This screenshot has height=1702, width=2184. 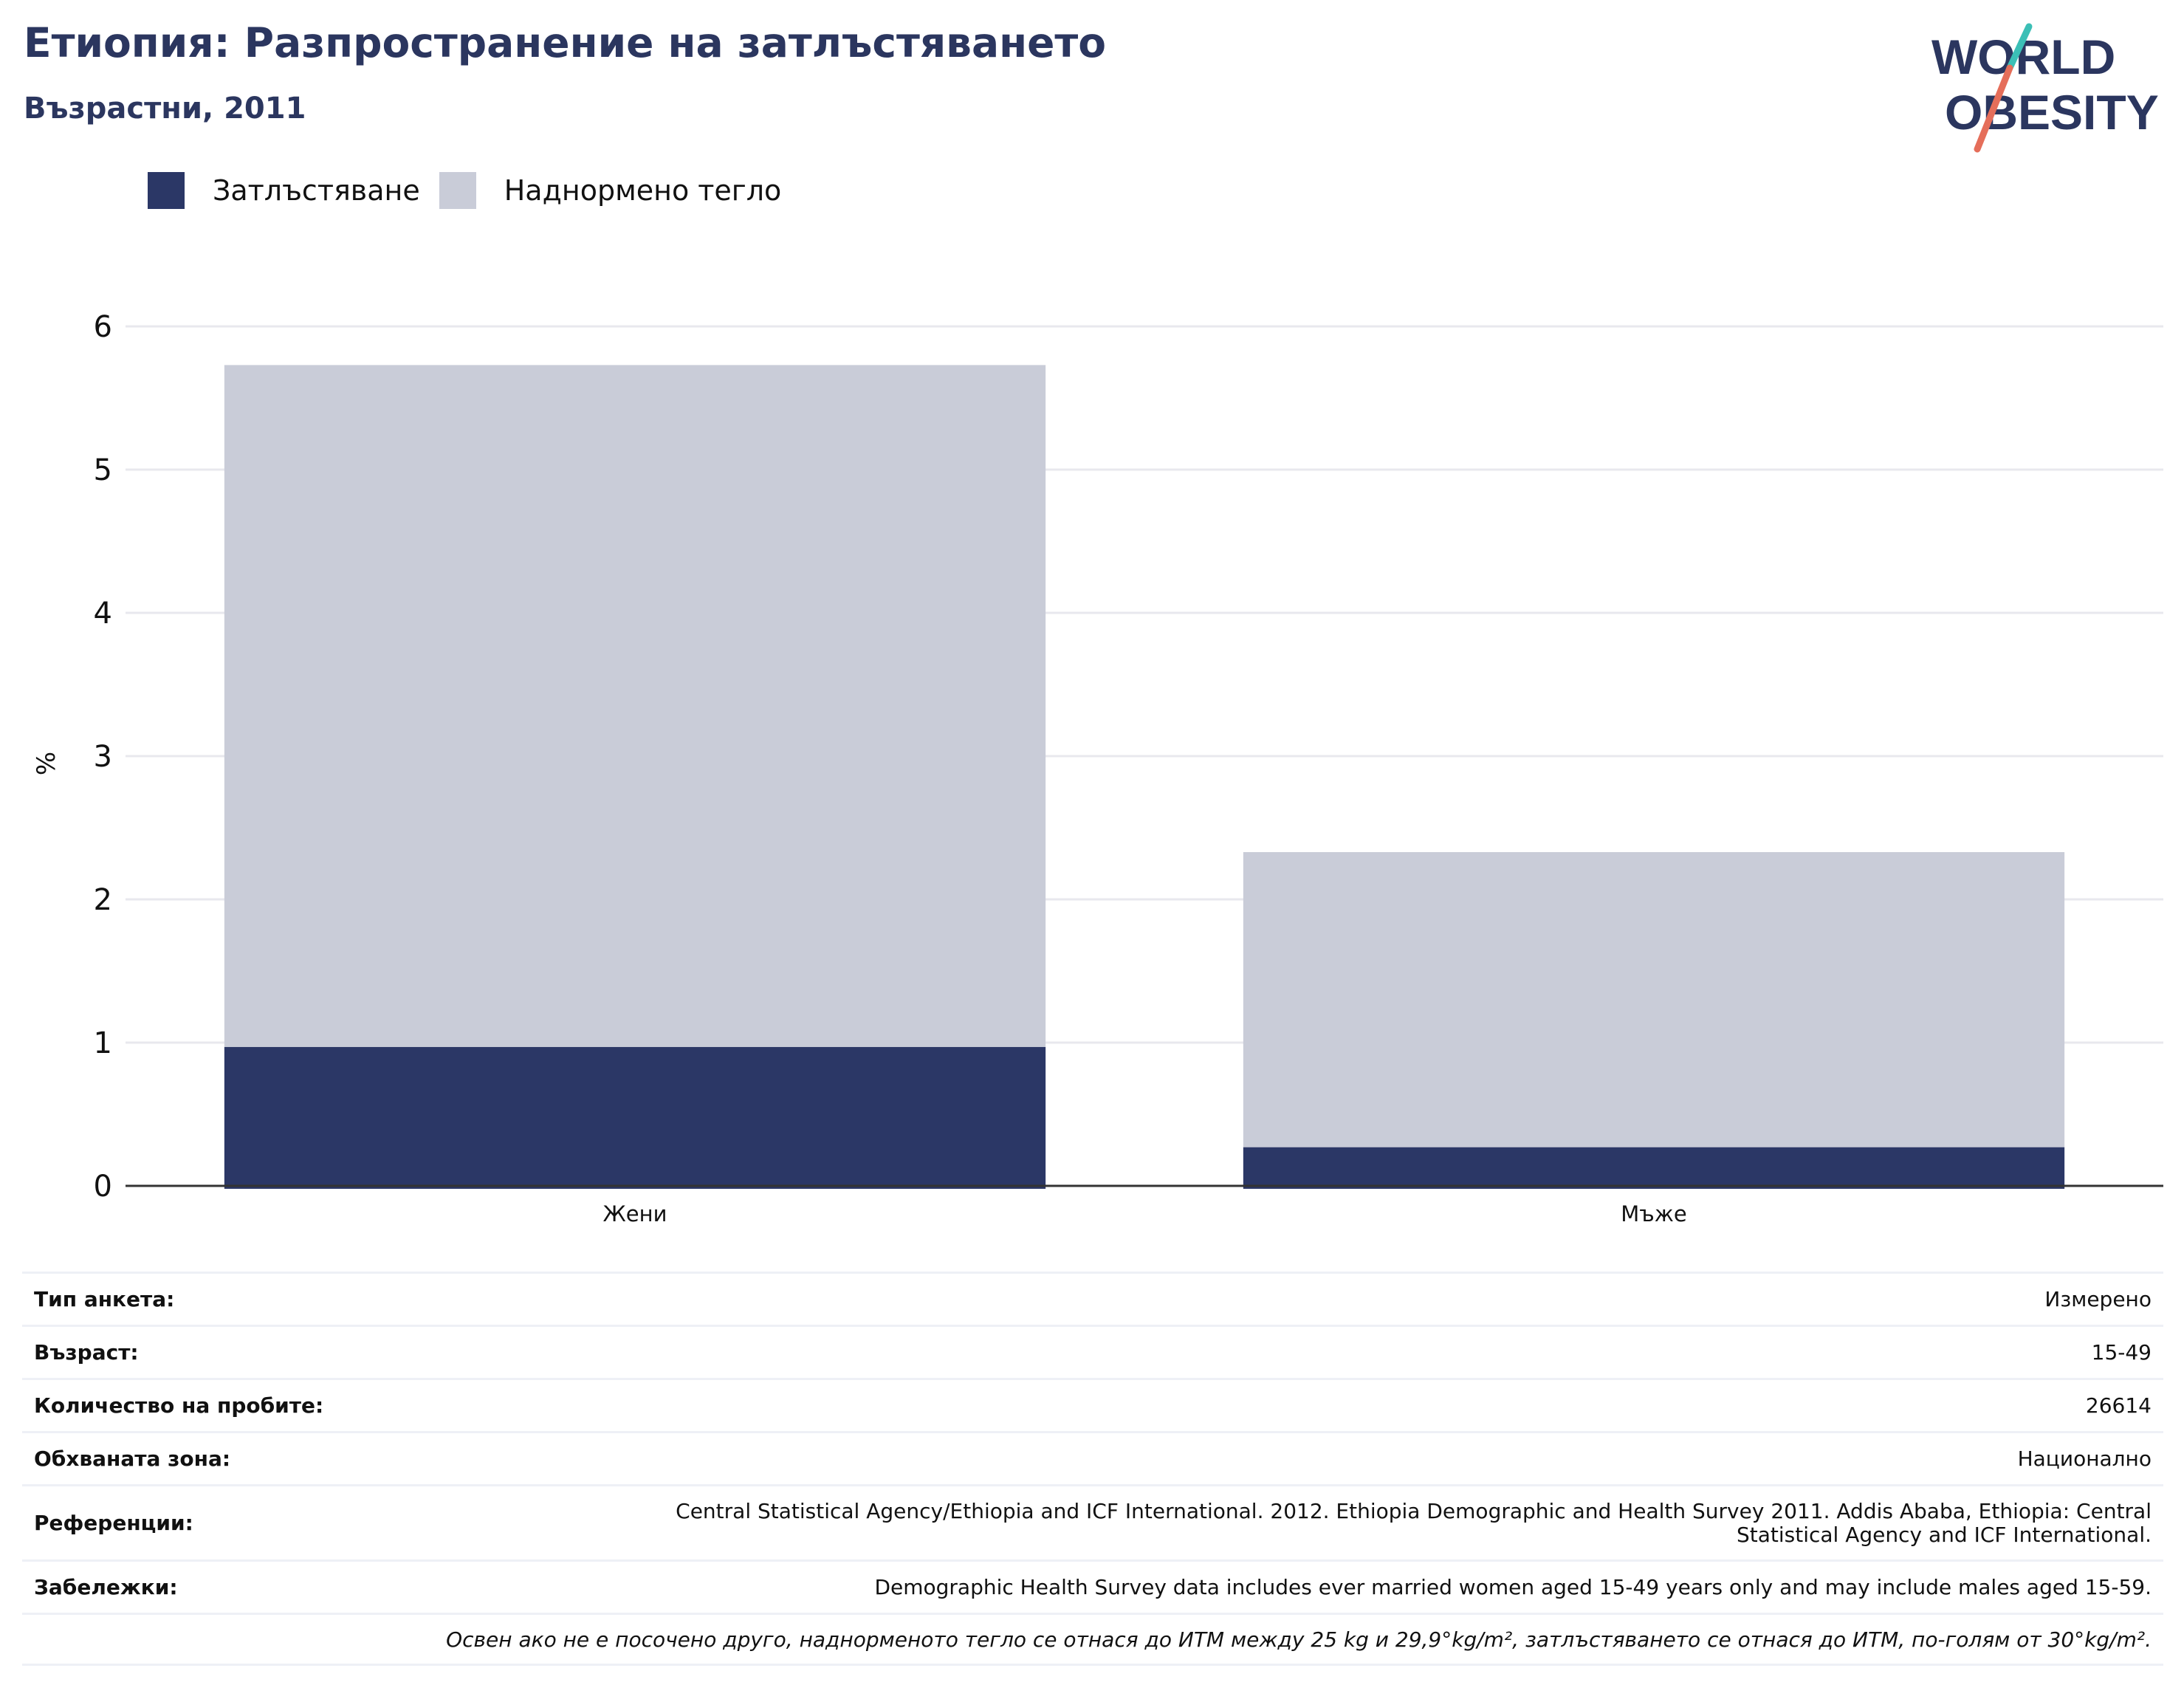 I want to click on y-tick-label: 3, so click(x=103, y=757).